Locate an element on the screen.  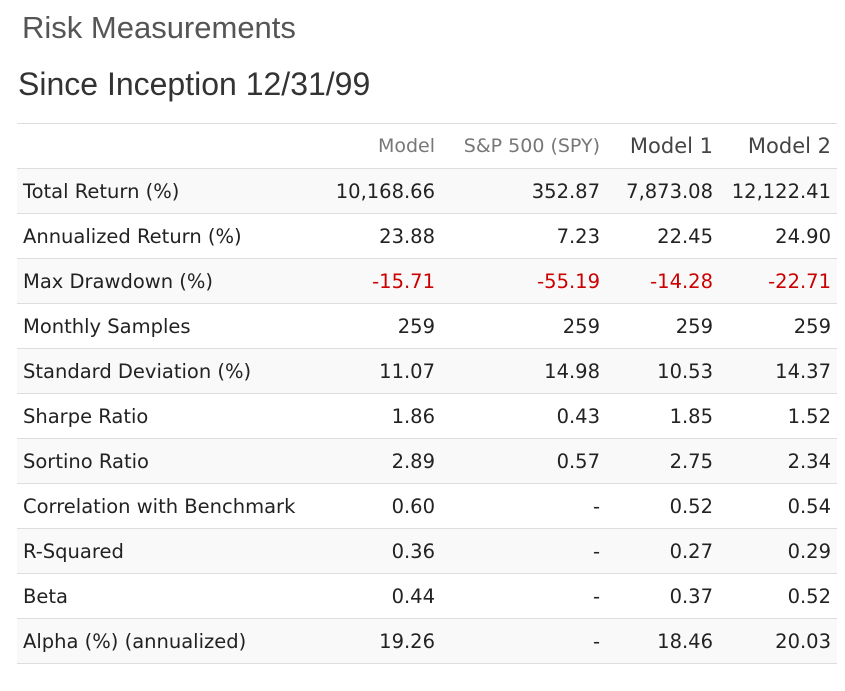
cell-value: 1.85 is located at coordinates (662, 416).